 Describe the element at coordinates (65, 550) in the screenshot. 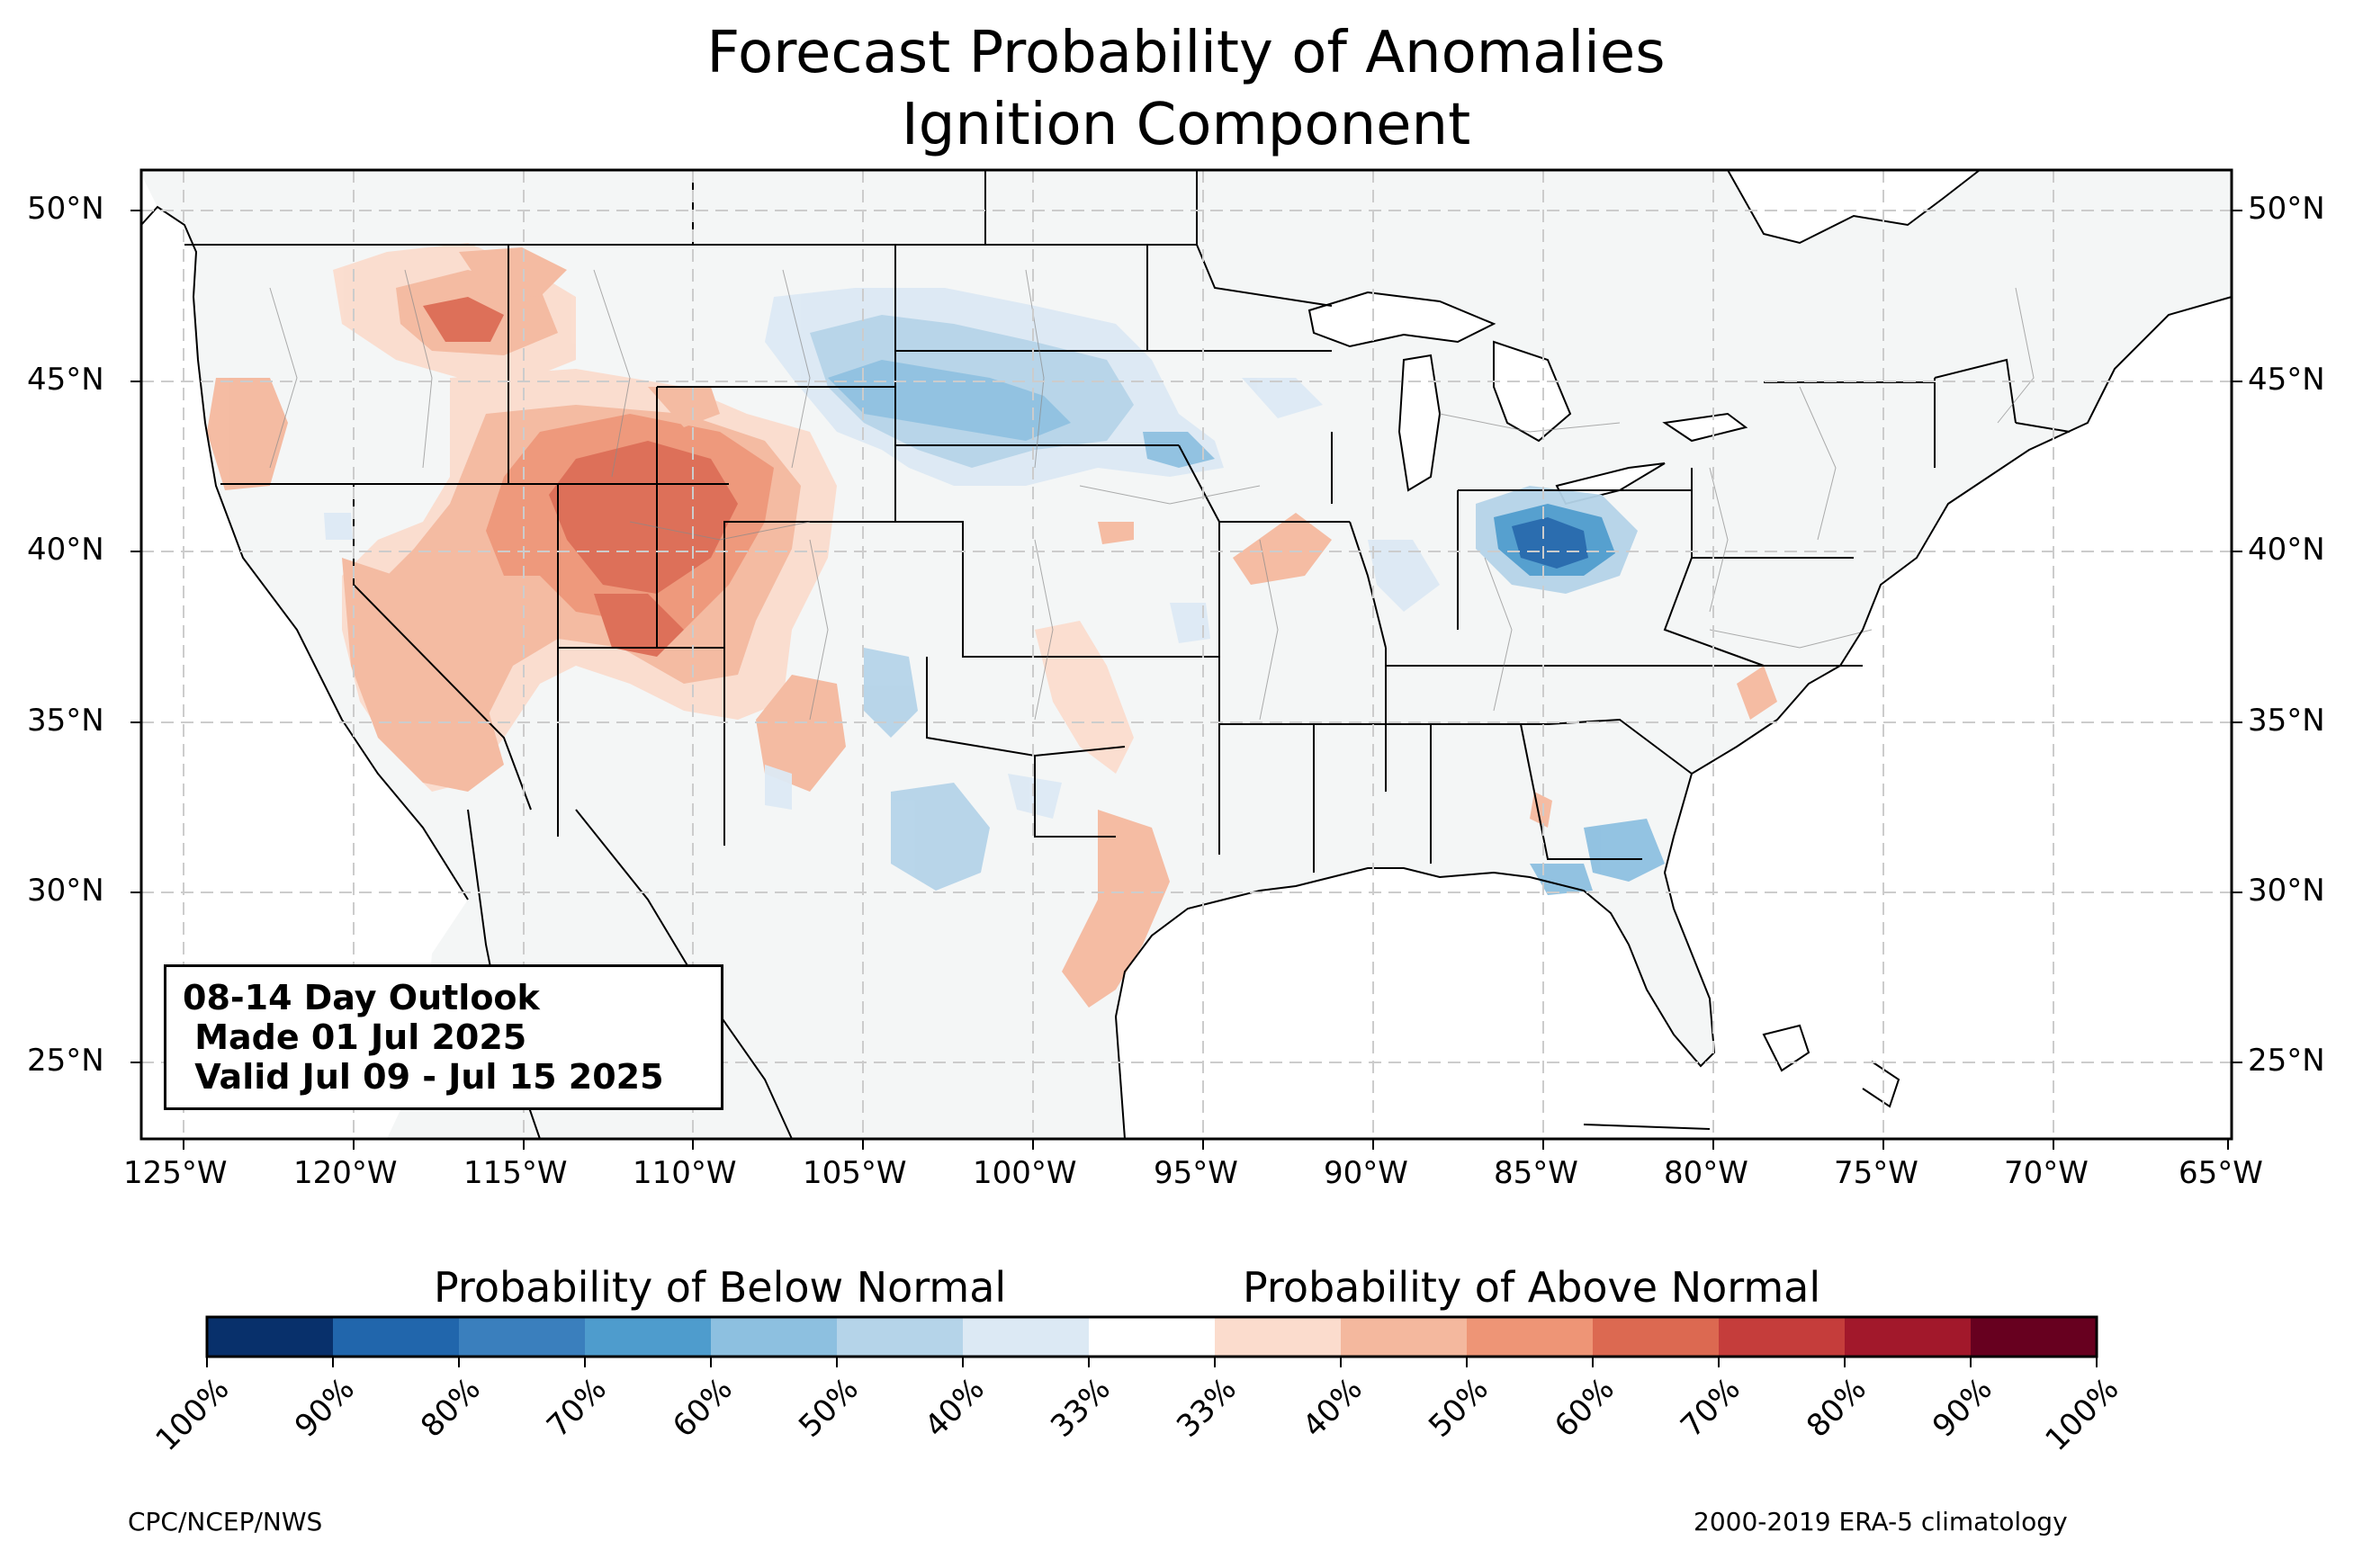

I see `lat-label-40n-left: 40°N` at that location.